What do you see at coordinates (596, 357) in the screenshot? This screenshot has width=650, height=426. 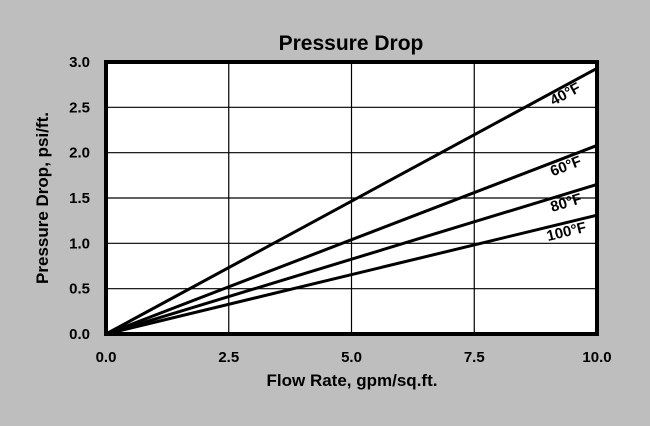 I see `x-tick-label: 10.0` at bounding box center [596, 357].